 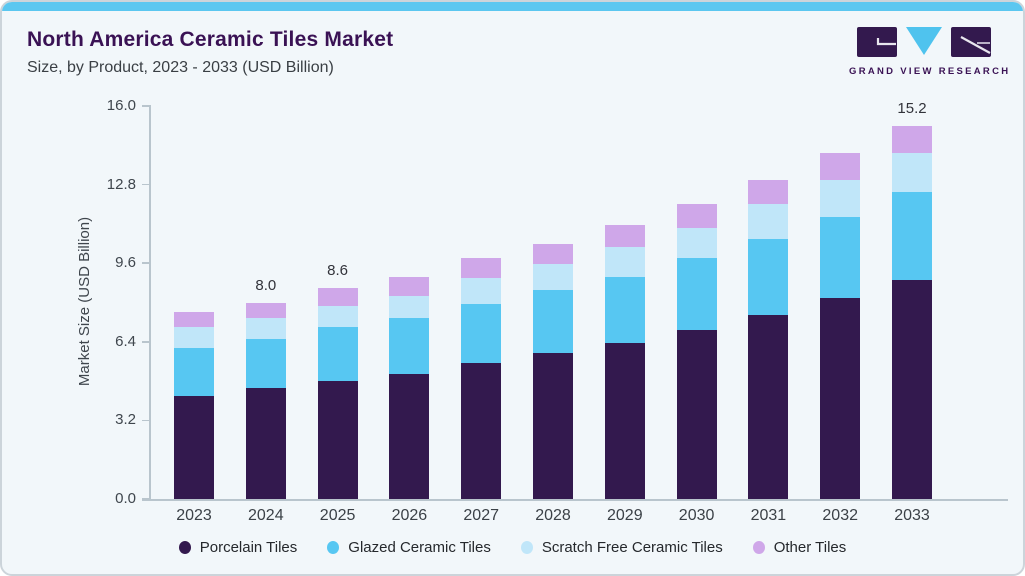 What do you see at coordinates (768, 515) in the screenshot?
I see `x-tick-label-2031: 2031` at bounding box center [768, 515].